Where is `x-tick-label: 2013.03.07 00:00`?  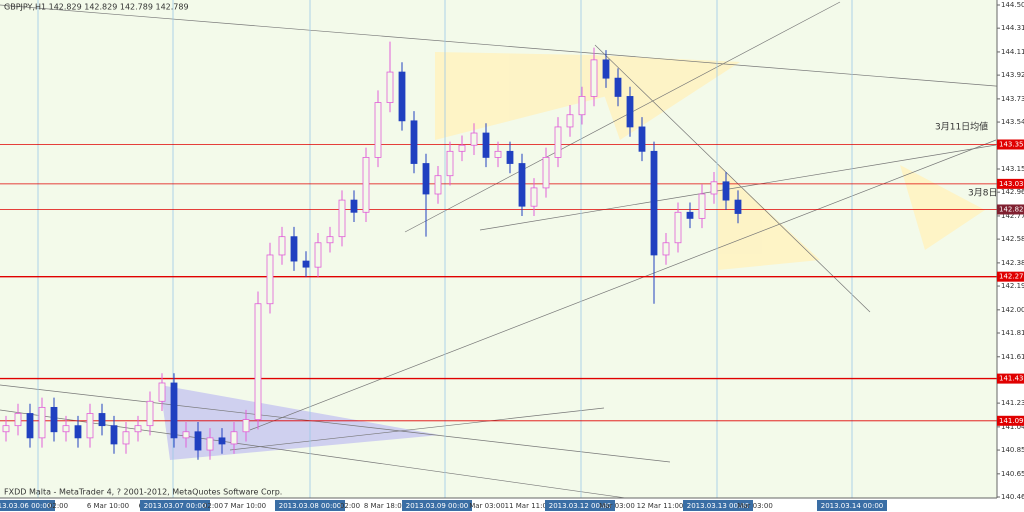
x-tick-label: 2013.03.07 00:00 is located at coordinates (175, 506).